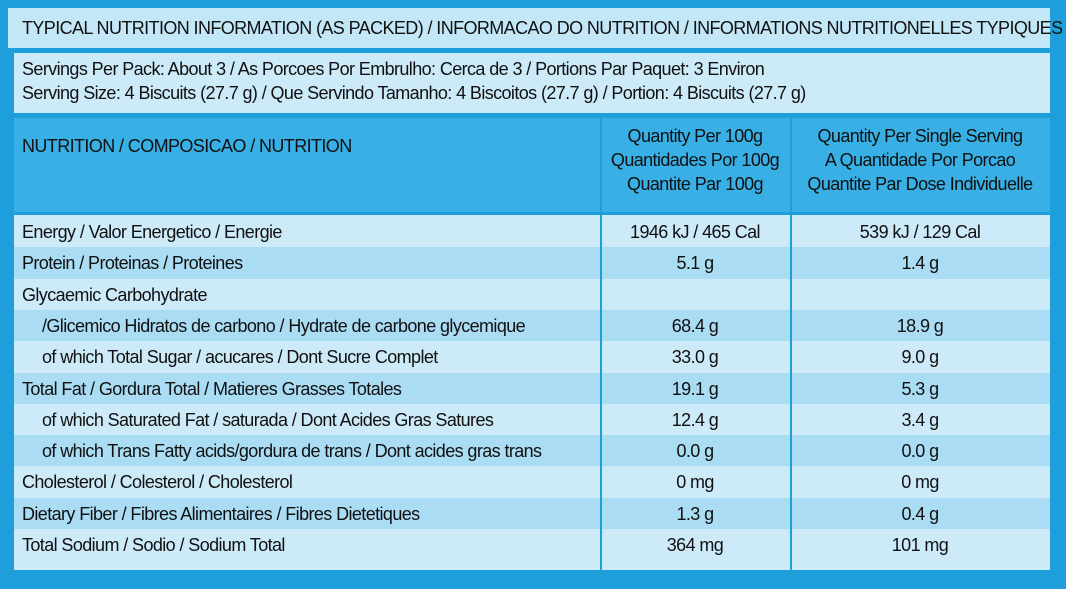  I want to click on value-per-100g: 68.4 g, so click(695, 325).